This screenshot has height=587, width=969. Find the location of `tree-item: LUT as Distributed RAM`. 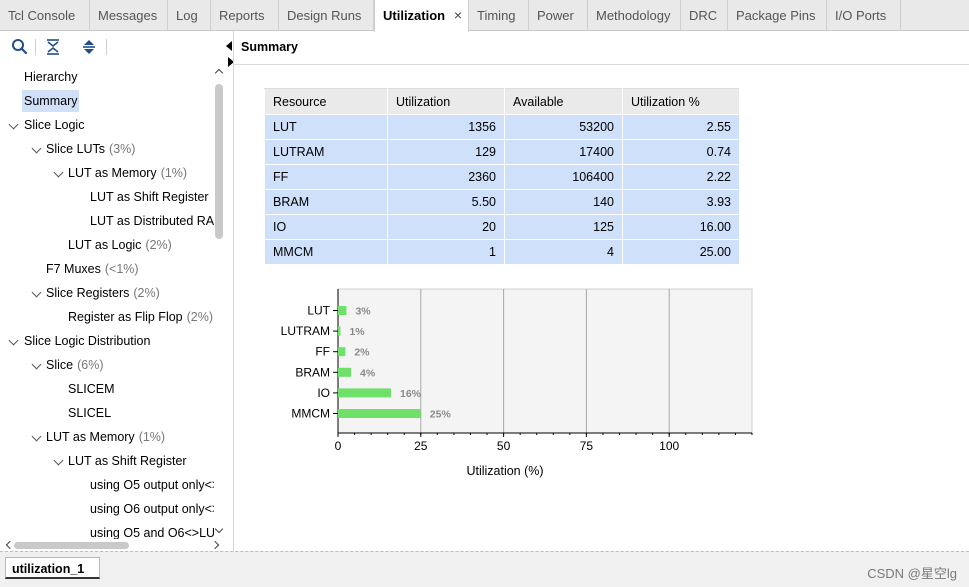

tree-item: LUT as Distributed RAM is located at coordinates (107, 221).